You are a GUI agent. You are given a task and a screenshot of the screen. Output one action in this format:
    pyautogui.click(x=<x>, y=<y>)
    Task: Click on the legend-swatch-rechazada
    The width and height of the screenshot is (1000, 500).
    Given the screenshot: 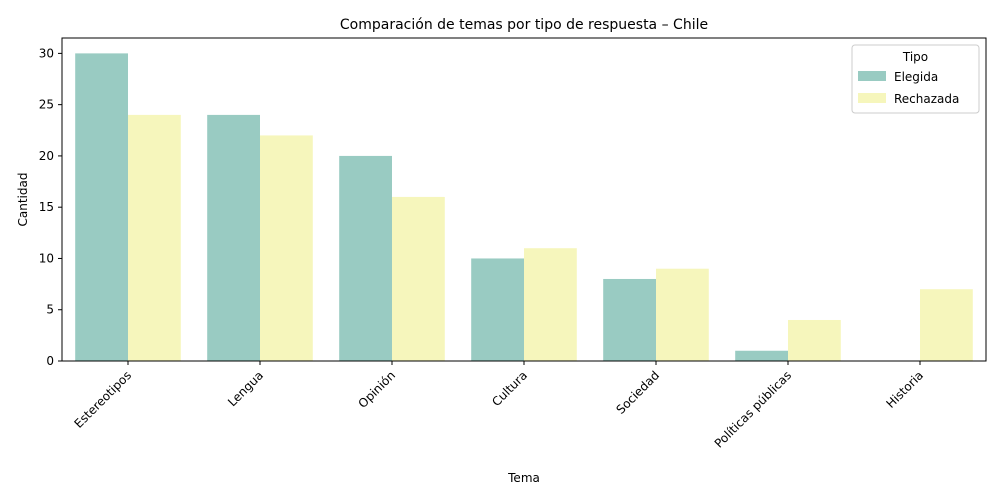 What is the action you would take?
    pyautogui.click(x=872, y=98)
    